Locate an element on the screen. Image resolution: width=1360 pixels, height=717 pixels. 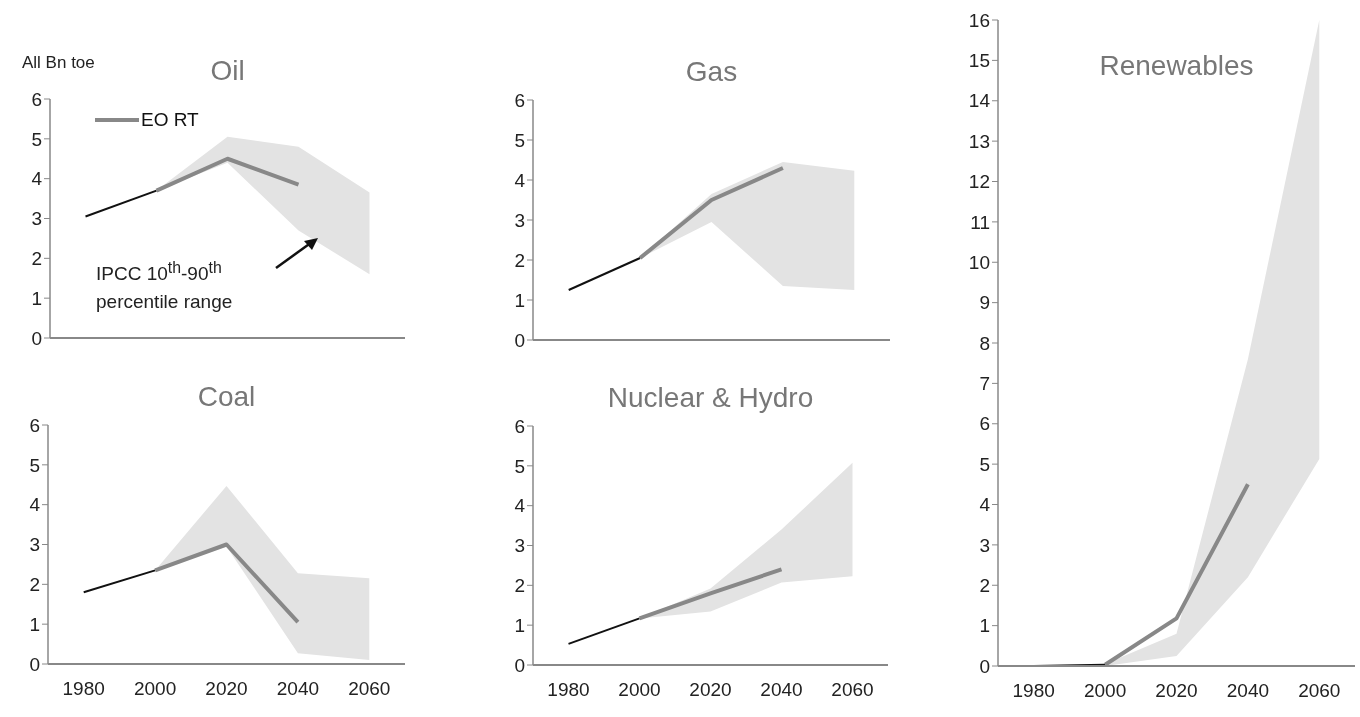
y-tick-label: 14 is located at coordinates (979, 101).